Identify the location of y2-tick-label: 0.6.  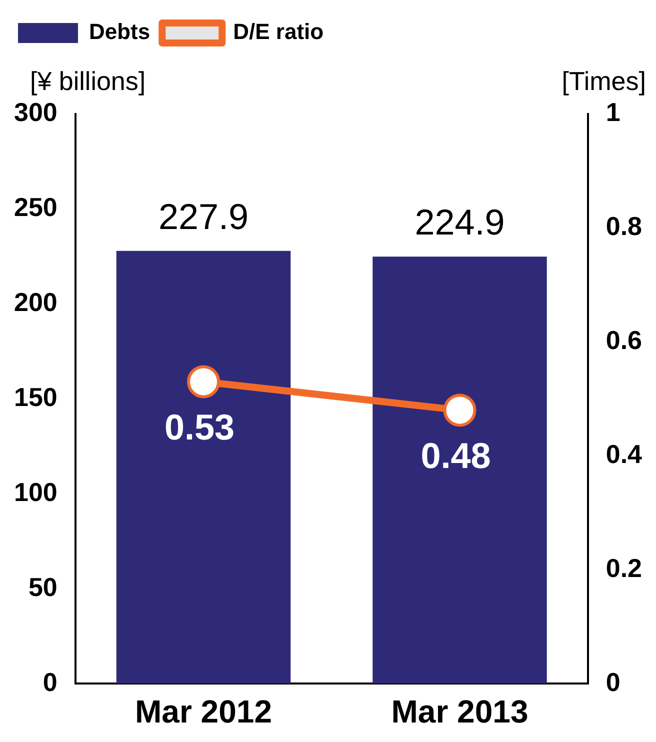
(624, 340).